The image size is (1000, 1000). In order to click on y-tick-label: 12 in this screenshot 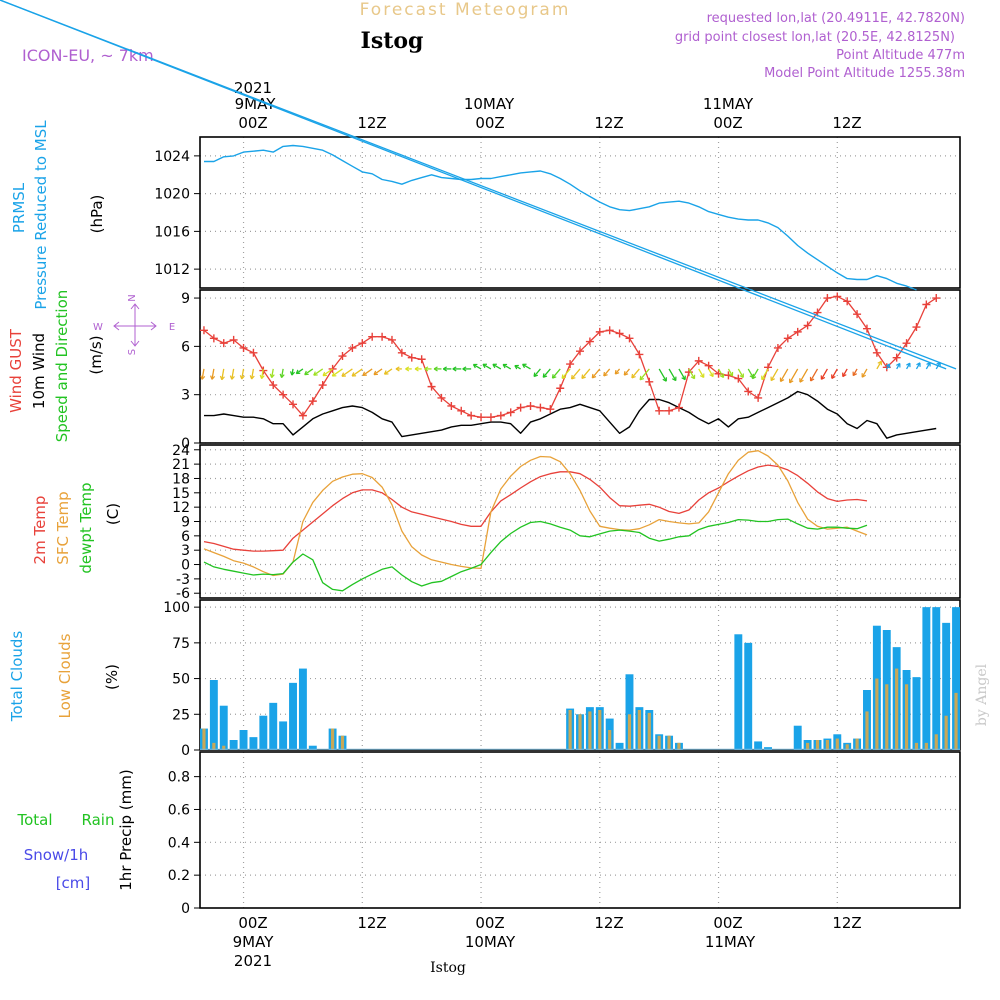, I will do `click(181, 508)`.